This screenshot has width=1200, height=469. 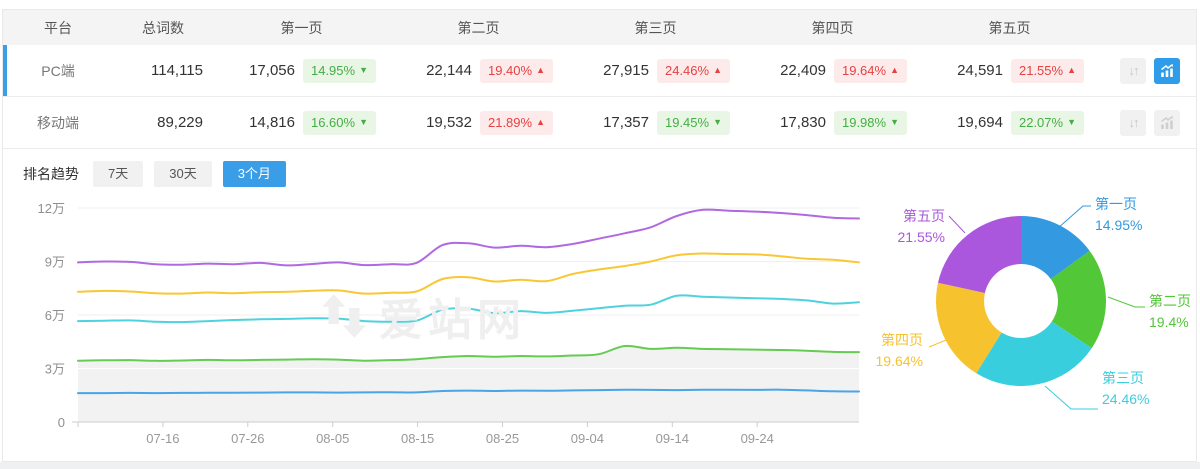 I want to click on y-tick-label: 9万, so click(x=55, y=262).